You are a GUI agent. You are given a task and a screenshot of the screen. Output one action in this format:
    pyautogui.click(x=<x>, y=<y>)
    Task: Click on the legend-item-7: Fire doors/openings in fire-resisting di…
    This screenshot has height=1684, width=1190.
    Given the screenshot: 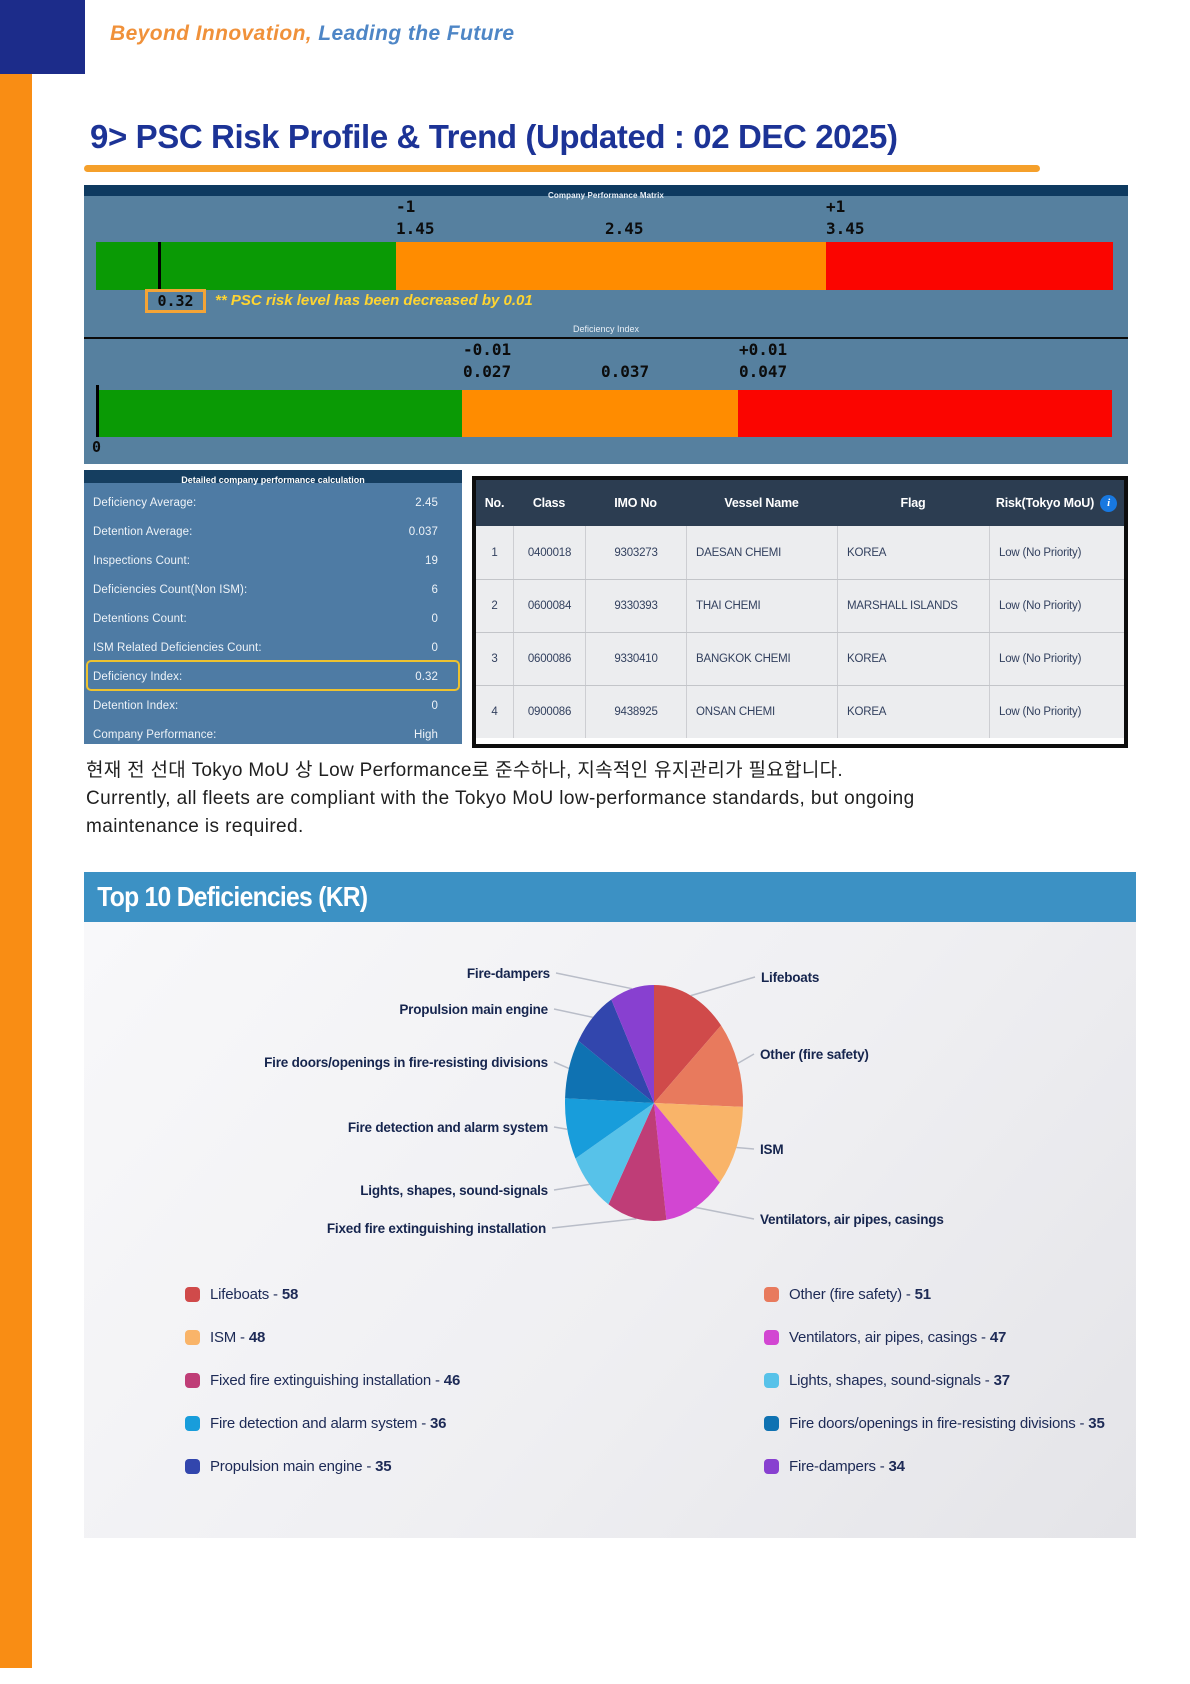 What is the action you would take?
    pyautogui.click(x=934, y=1423)
    